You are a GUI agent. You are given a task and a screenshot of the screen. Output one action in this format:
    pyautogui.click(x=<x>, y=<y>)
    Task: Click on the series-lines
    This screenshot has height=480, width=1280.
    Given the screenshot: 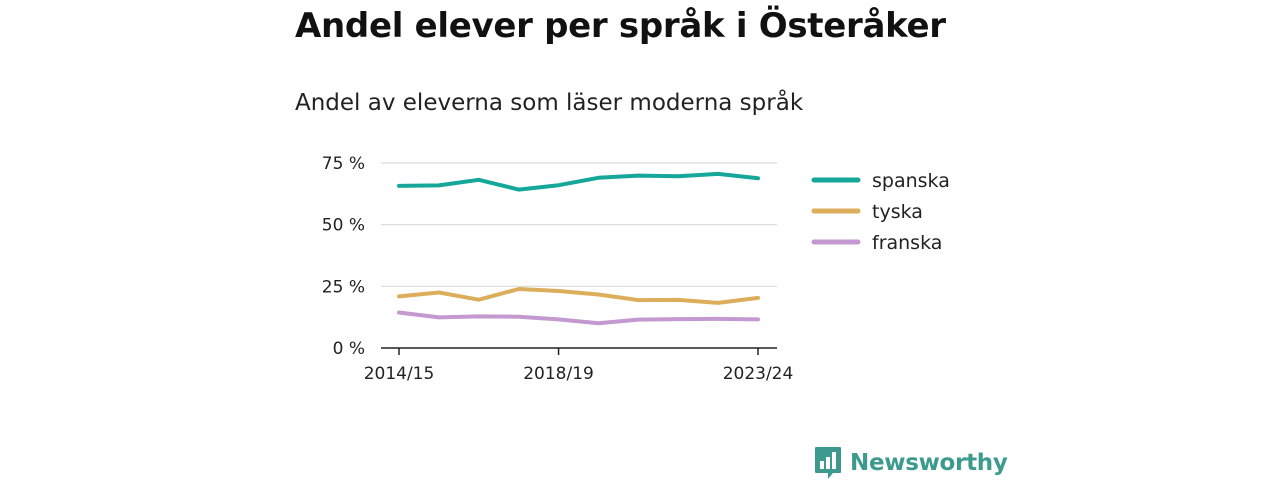 What is the action you would take?
    pyautogui.click(x=578, y=248)
    